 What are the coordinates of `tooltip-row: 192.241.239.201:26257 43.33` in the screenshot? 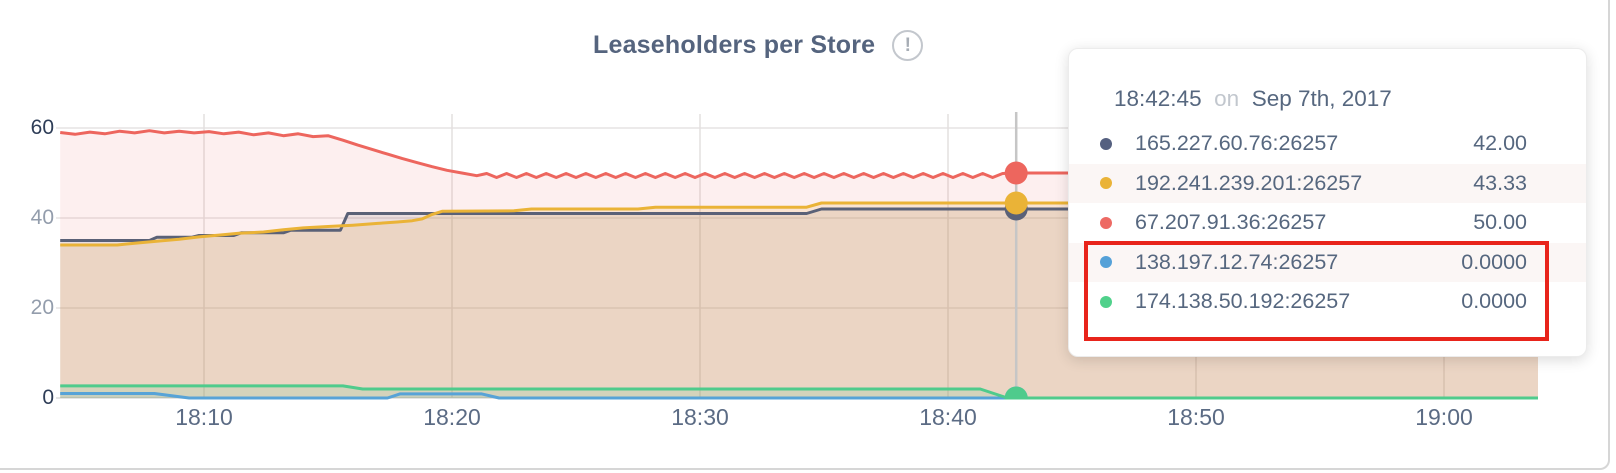 It's located at (1327, 183).